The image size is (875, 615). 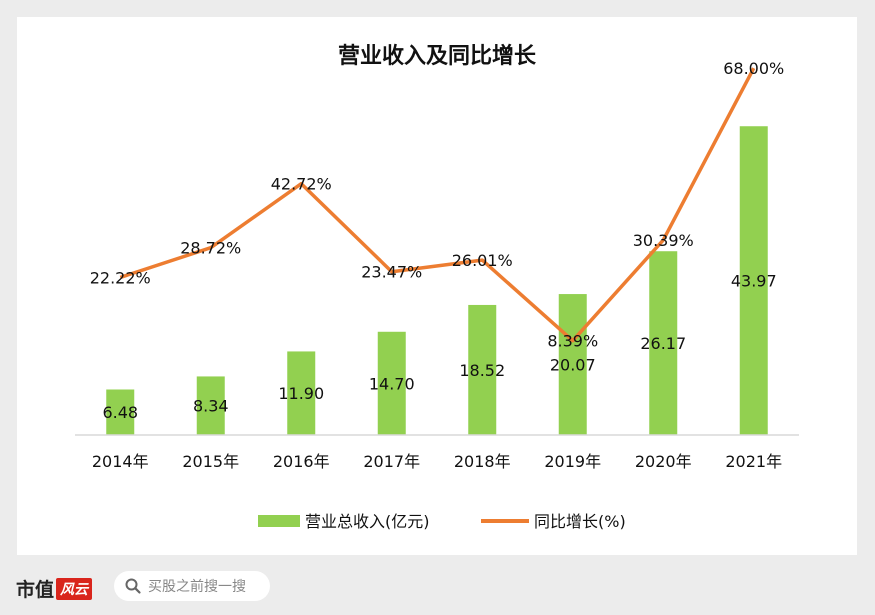 I want to click on x-tick-label: 2017年, so click(x=391, y=461).